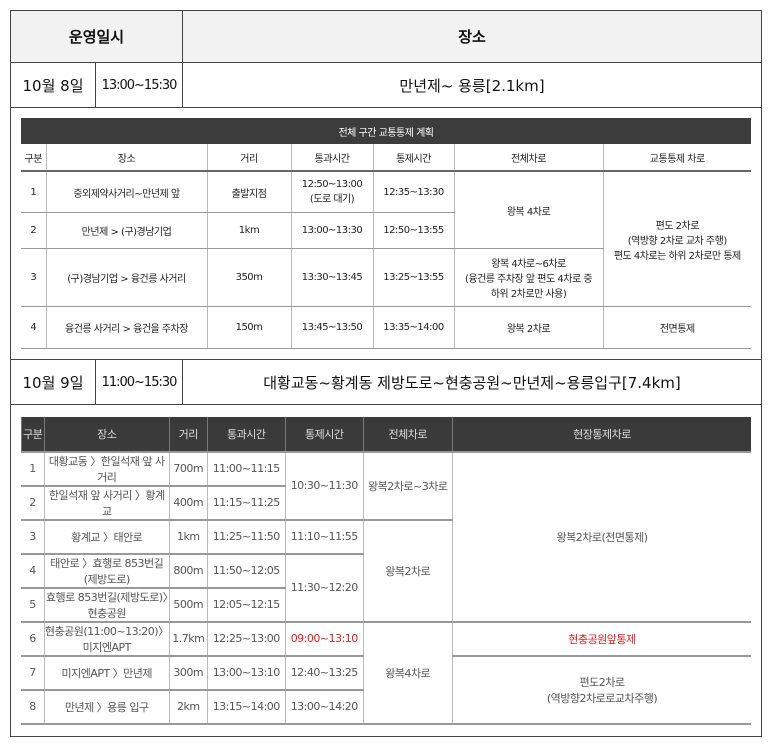 The height and width of the screenshot is (748, 772). I want to click on table-title: 전체 구간 교통통제 계획, so click(386, 131).